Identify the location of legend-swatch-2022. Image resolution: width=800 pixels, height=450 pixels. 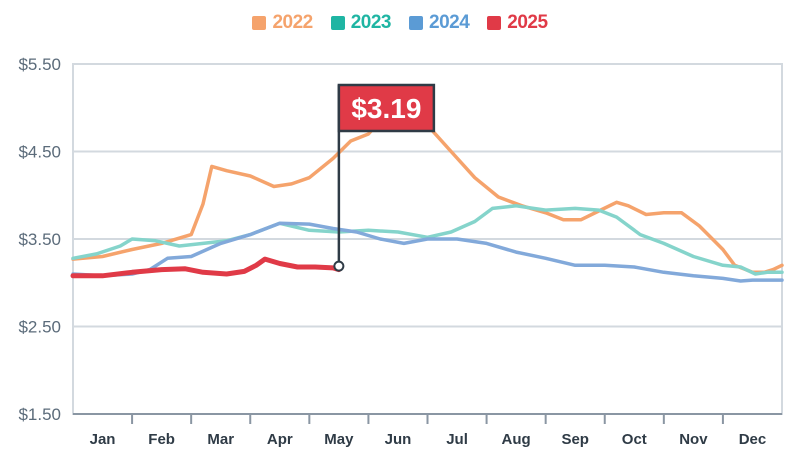
(259, 23).